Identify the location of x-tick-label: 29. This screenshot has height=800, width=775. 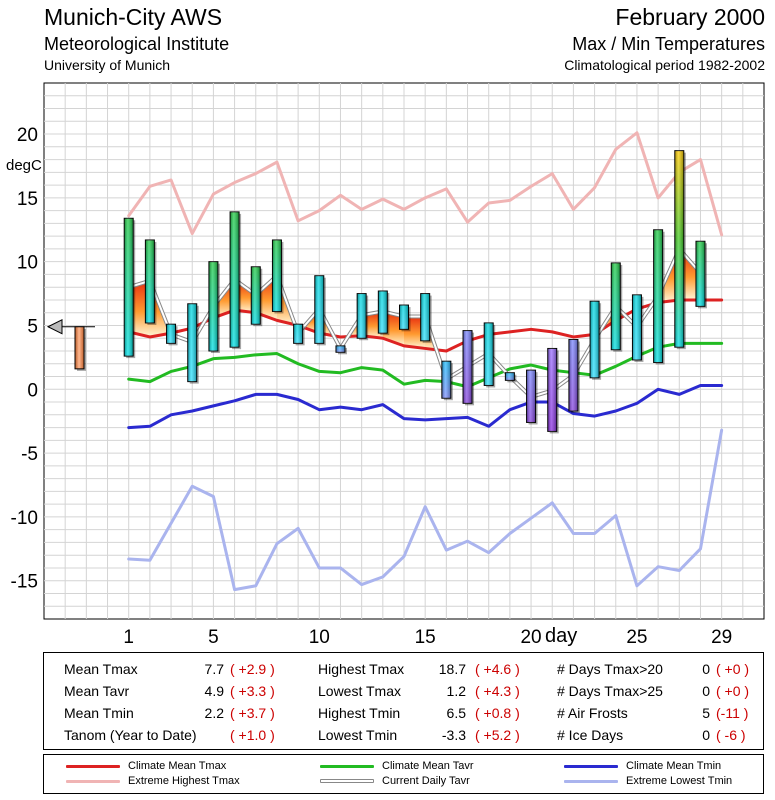
(721, 637).